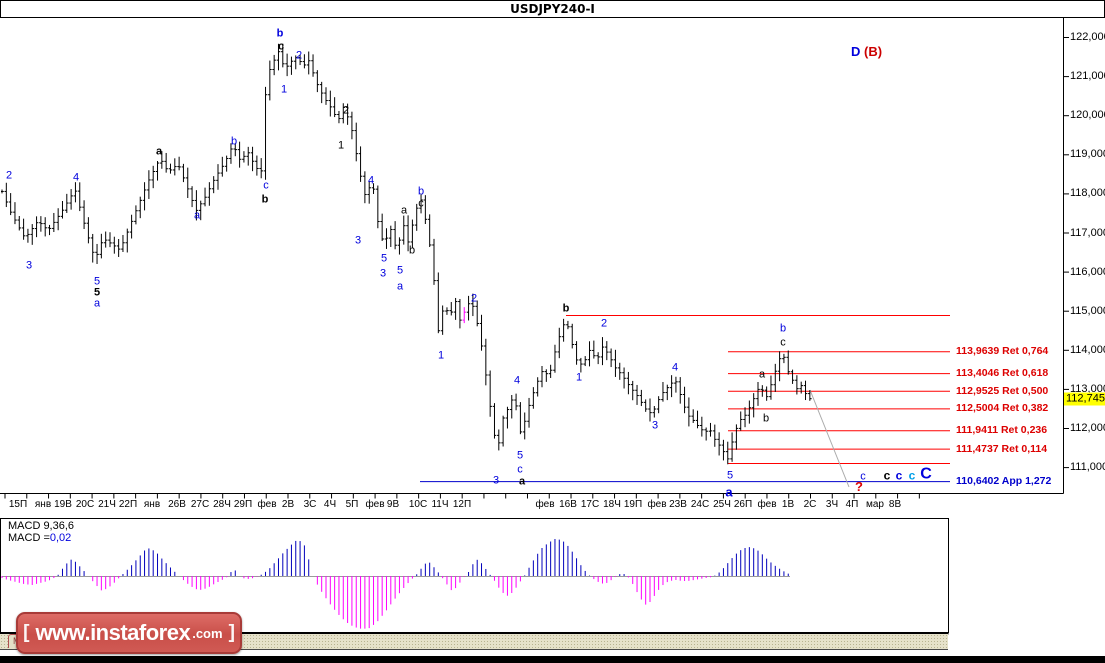  I want to click on y-axis-label: 122,000, so click(1087, 37).